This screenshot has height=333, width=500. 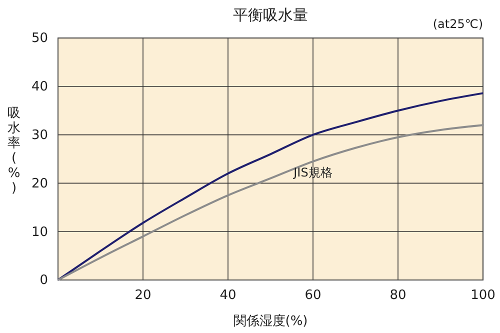 I want to click on x-tick-label: 60, so click(x=313, y=296).